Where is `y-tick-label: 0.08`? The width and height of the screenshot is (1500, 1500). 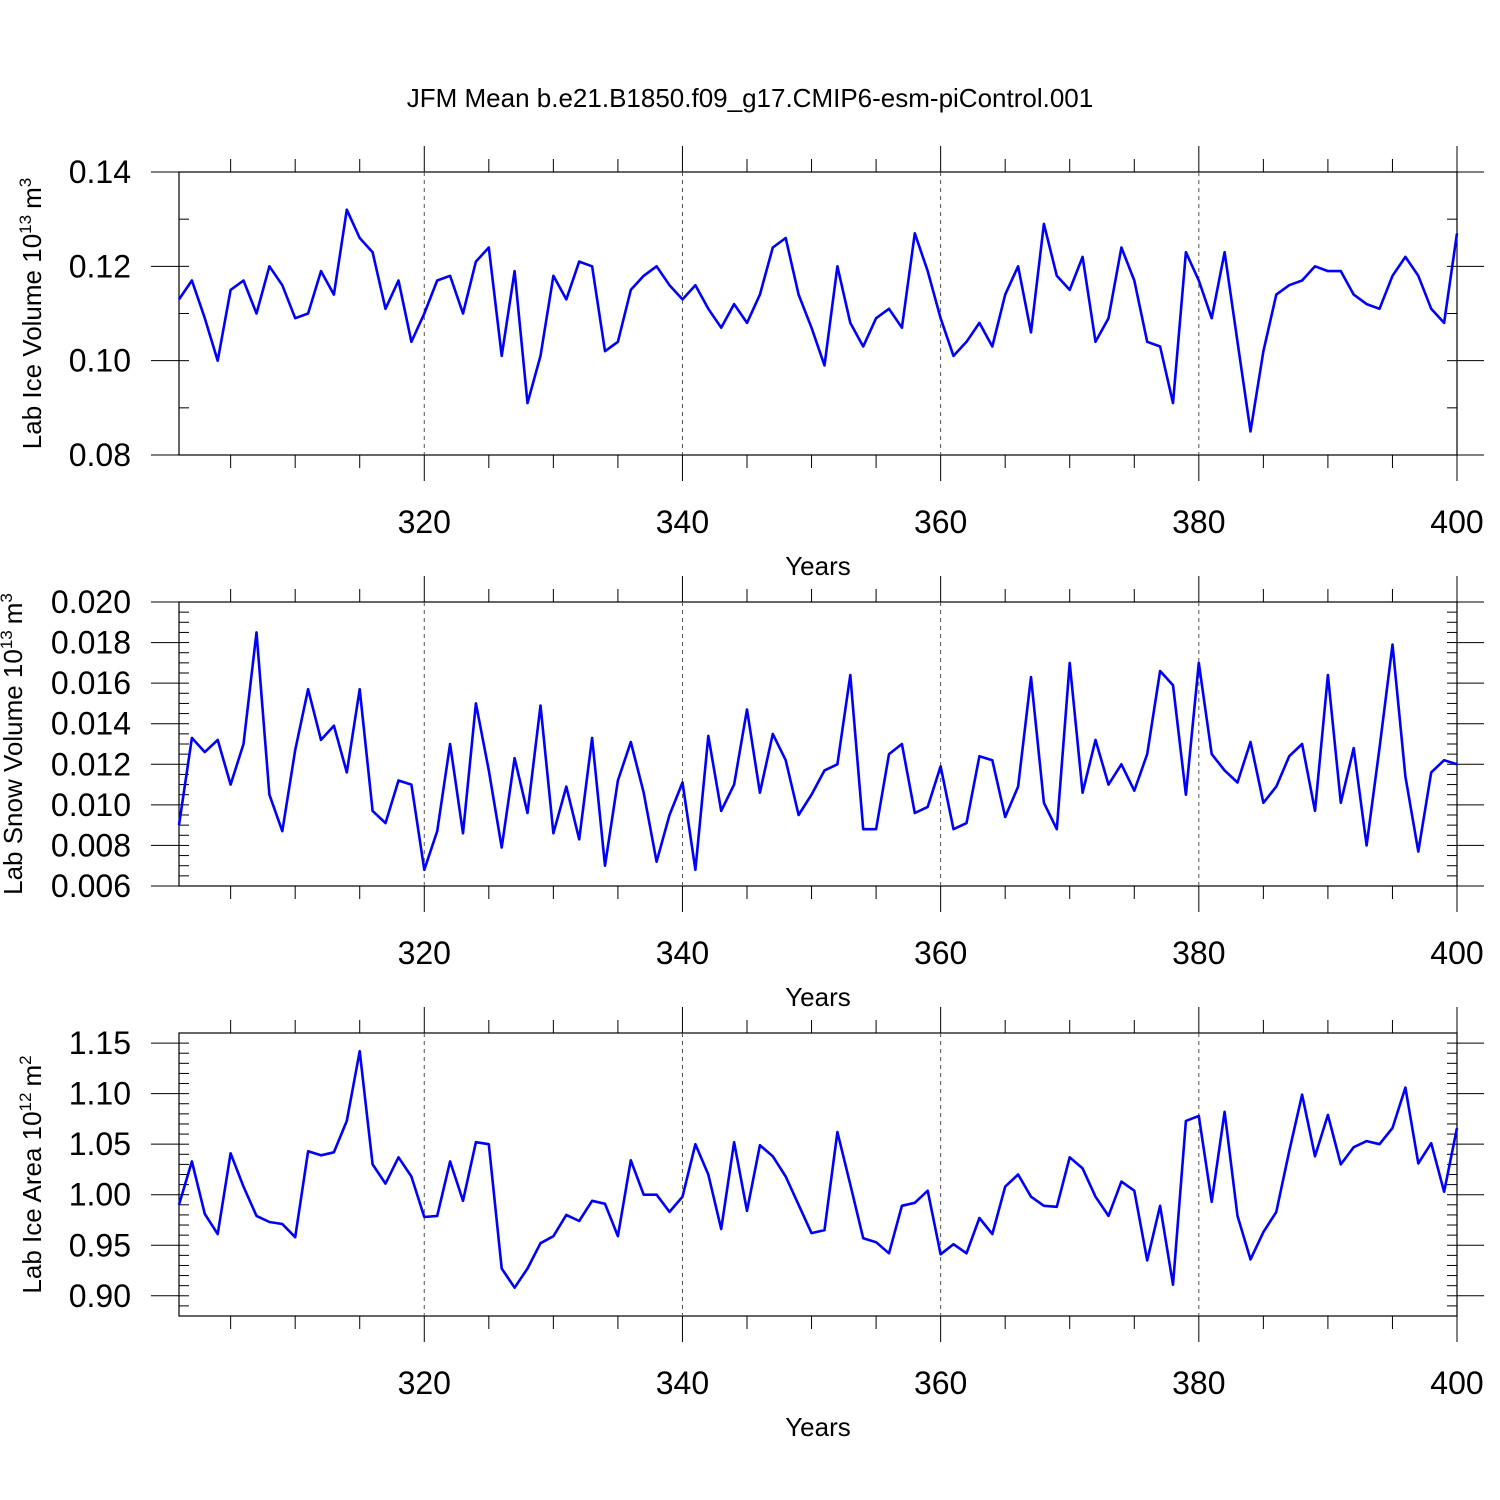 y-tick-label: 0.08 is located at coordinates (100, 455).